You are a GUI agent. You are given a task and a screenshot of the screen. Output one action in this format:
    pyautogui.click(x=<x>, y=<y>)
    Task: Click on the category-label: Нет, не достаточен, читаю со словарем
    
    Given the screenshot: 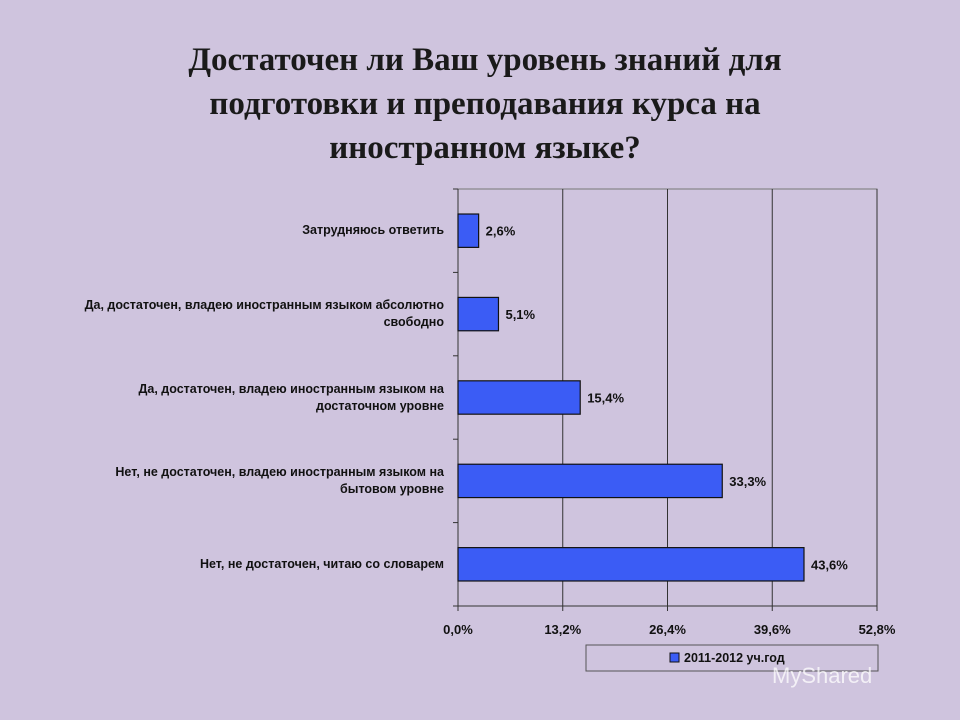 What is the action you would take?
    pyautogui.click(x=321, y=563)
    